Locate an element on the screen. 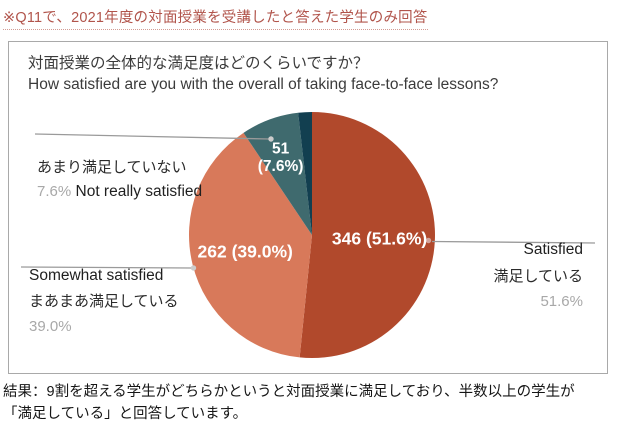 This screenshot has width=619, height=429. callout-not-really-label-en: 7.6% Not really satisfied is located at coordinates (119, 192).